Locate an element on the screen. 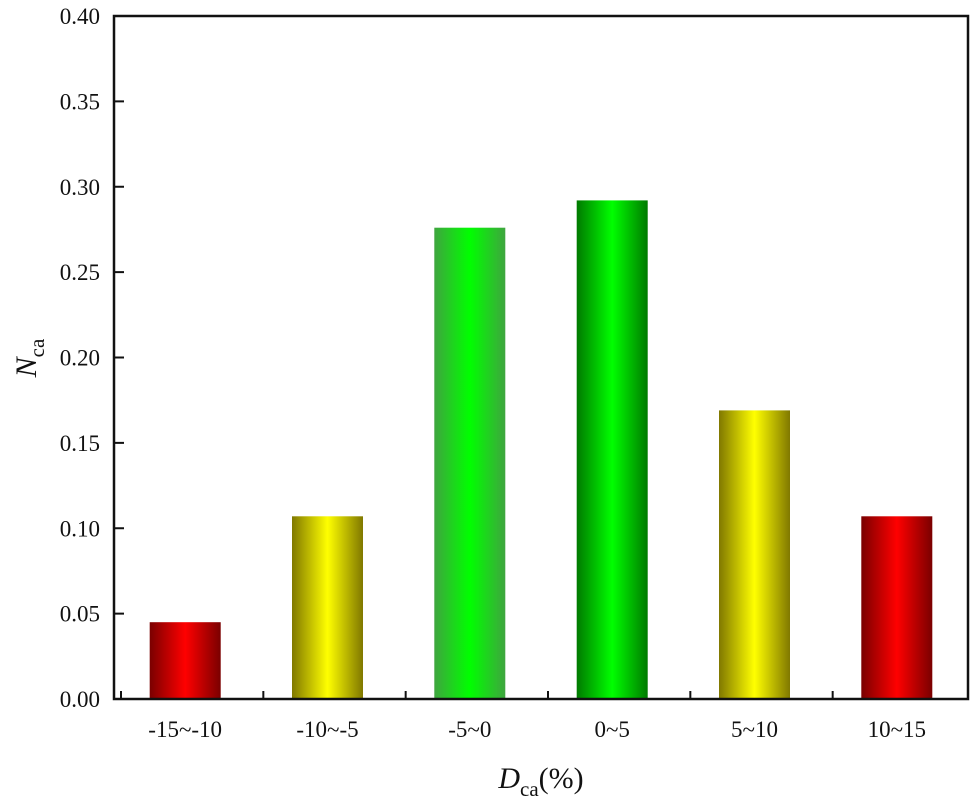  x-axis: -15~-10 -10~-5 -5~0 0~5 5~10 10~15 is located at coordinates (523, 716).